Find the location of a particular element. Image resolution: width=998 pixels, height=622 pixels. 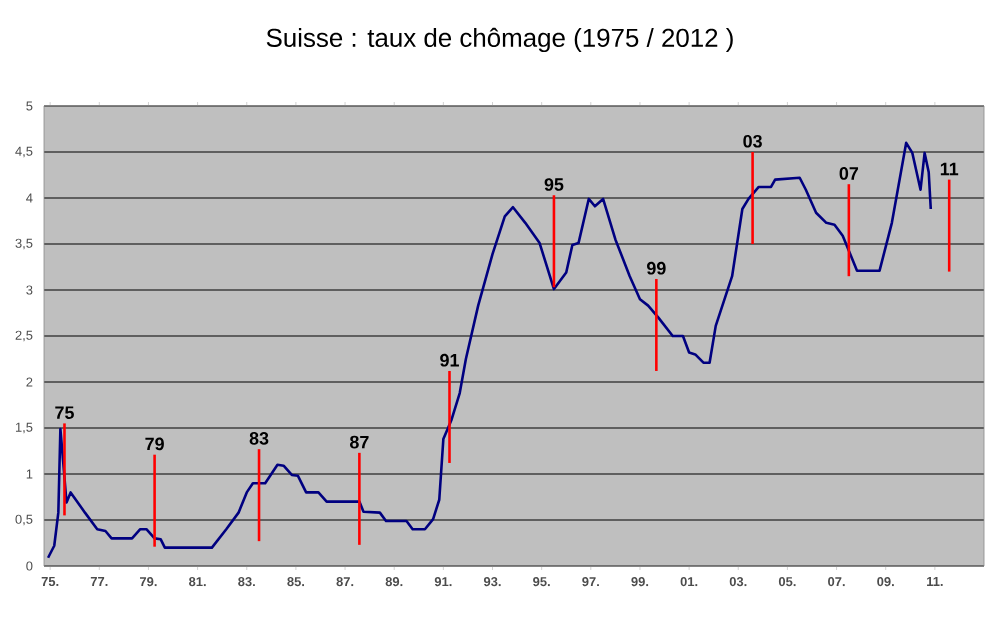

ref-line-label: 91 is located at coordinates (449, 360).